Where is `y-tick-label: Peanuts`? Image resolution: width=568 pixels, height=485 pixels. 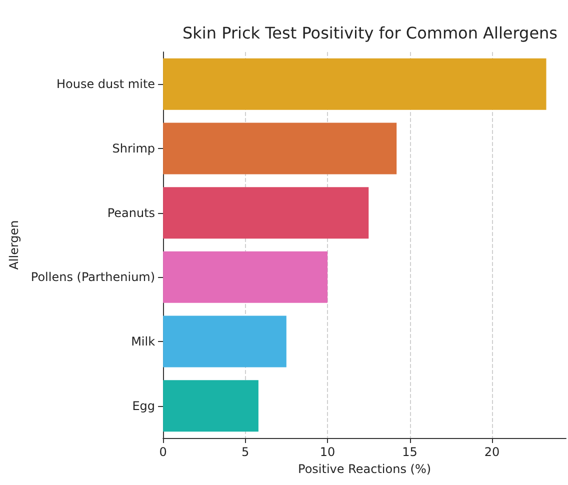
y-tick-label: Peanuts is located at coordinates (131, 213).